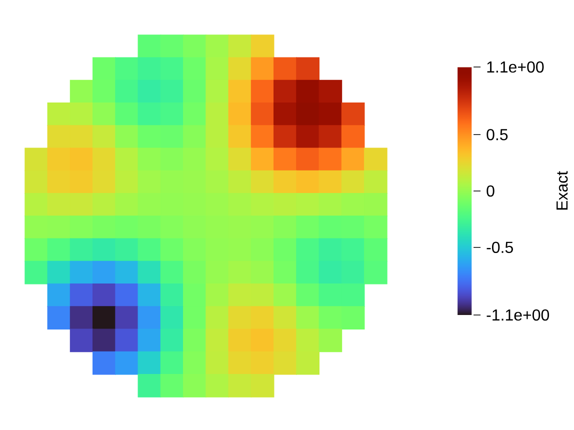 This screenshot has width=574, height=430. What do you see at coordinates (499, 248) in the screenshot?
I see `color-bar-label: -0.5` at bounding box center [499, 248].